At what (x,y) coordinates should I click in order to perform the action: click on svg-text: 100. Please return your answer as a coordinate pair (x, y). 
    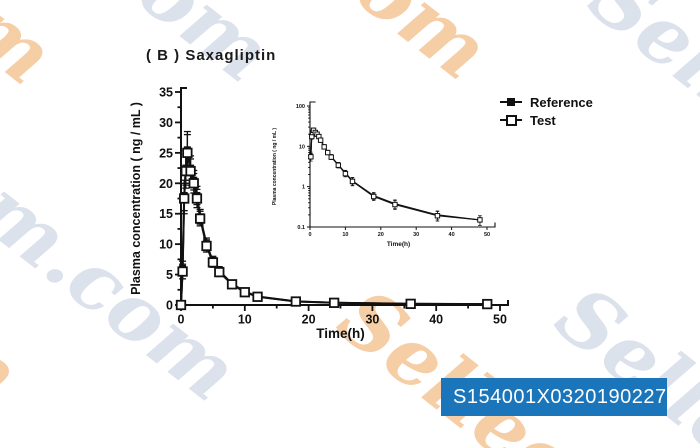
    Looking at the image, I should click on (300, 107).